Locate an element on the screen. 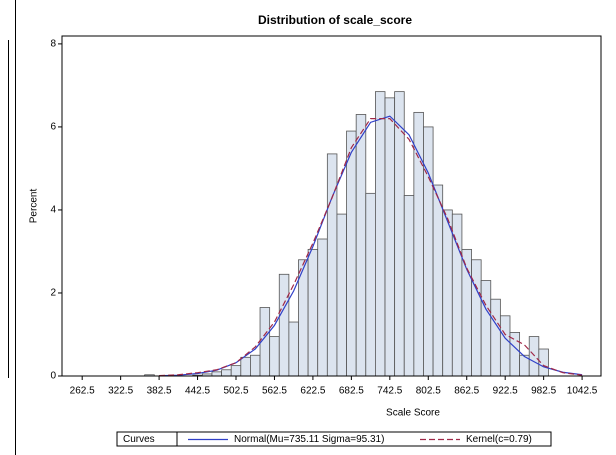  x-tick-label: 622.5 is located at coordinates (312, 391).